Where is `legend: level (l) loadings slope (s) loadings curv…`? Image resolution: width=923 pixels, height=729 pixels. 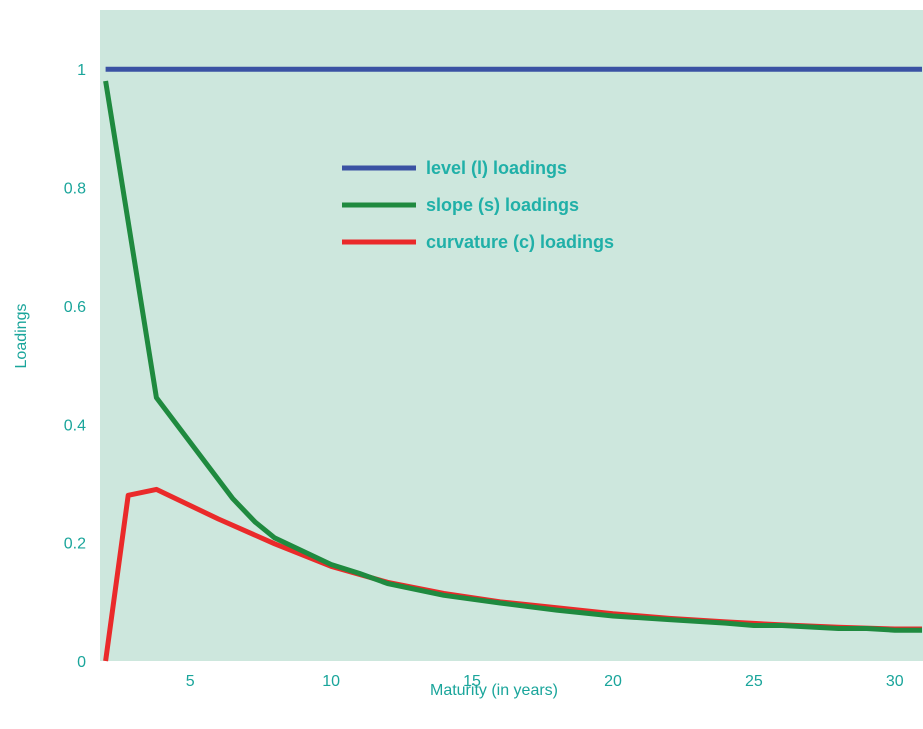
legend: level (l) loadings slope (s) loadings curv… is located at coordinates (478, 205).